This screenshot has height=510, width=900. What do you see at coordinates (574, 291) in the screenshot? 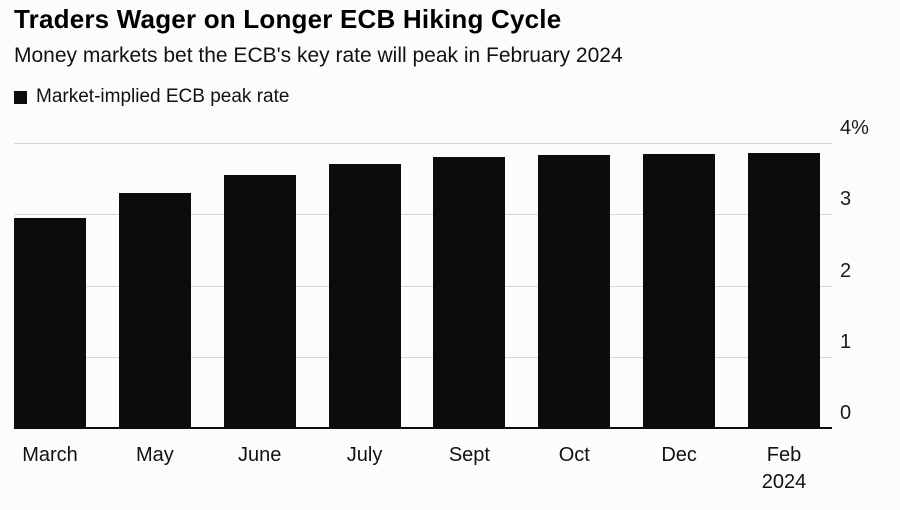
I see `bar-oct` at bounding box center [574, 291].